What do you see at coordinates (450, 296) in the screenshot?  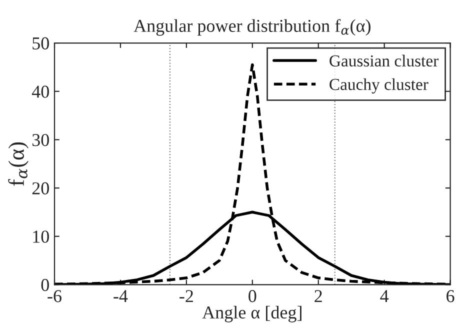 I see `x-tick-label: 6` at bounding box center [450, 296].